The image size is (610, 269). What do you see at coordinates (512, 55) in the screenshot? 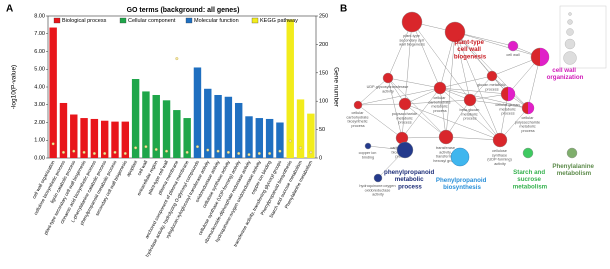
I see `node-label: cell wall` at bounding box center [512, 55].